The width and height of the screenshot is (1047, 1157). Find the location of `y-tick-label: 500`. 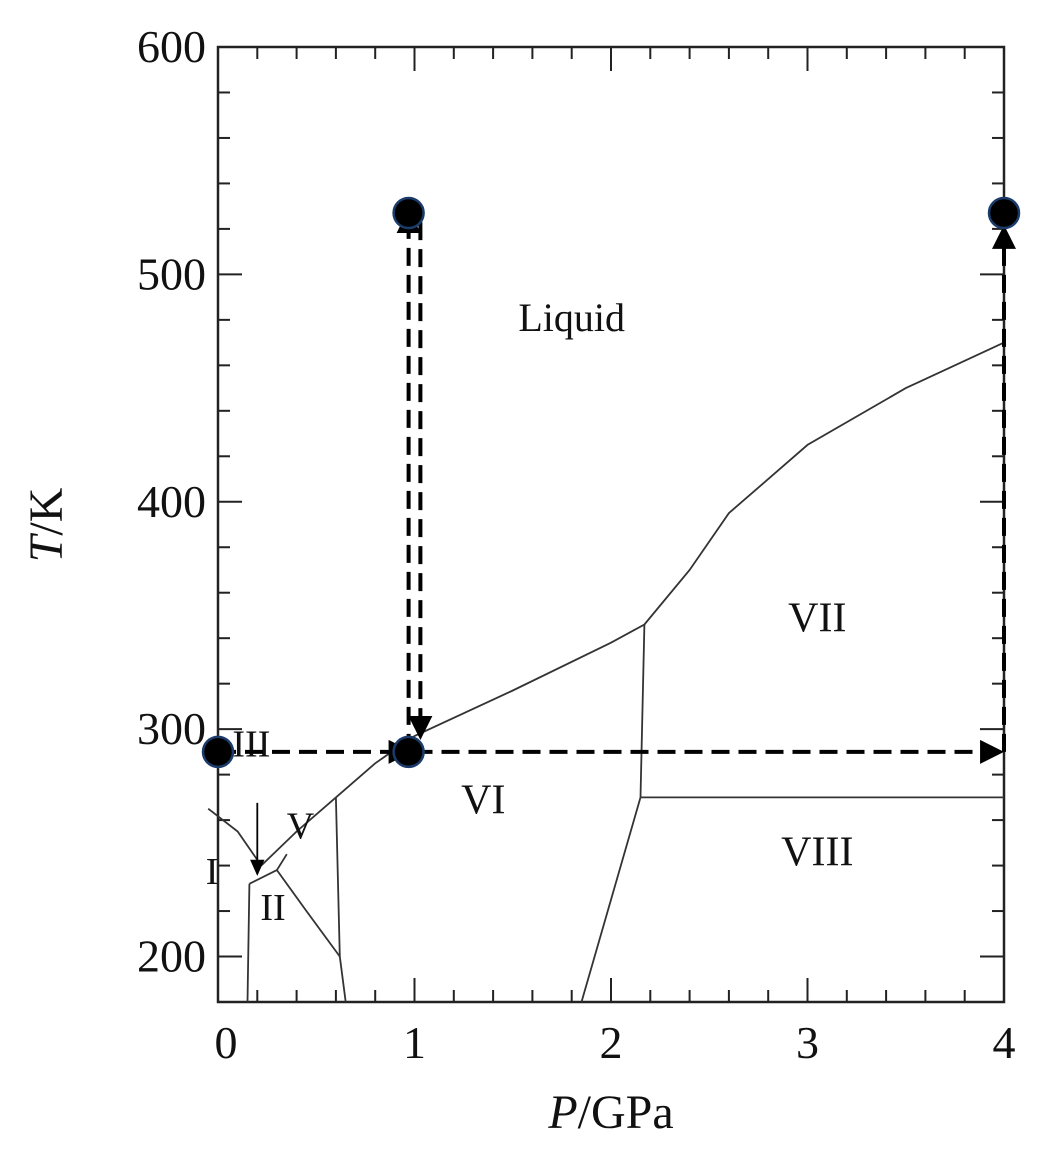

y-tick-label: 500 is located at coordinates (171, 273).